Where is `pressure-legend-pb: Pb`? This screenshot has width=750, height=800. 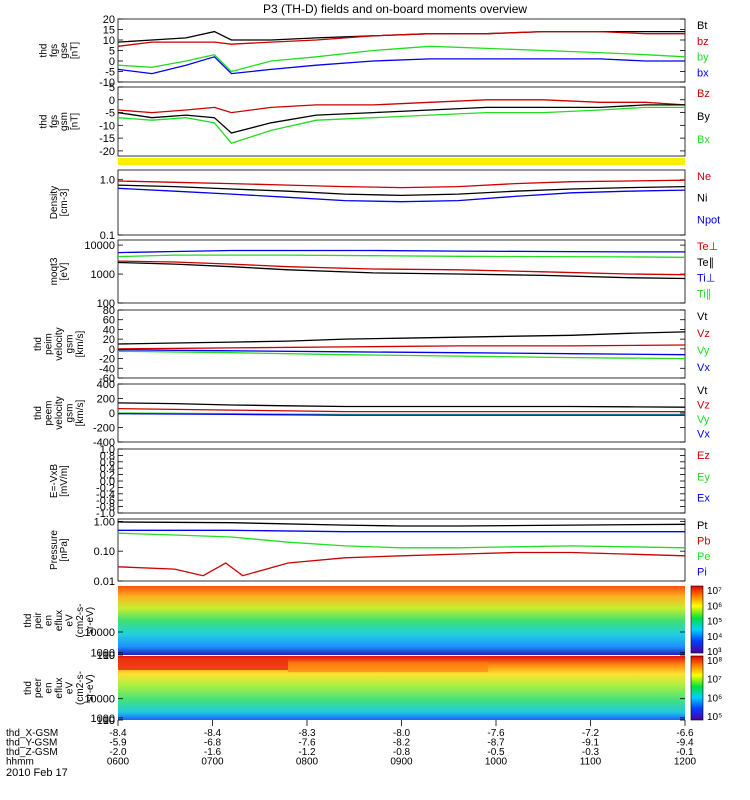
pressure-legend-pb: Pb is located at coordinates (703, 542).